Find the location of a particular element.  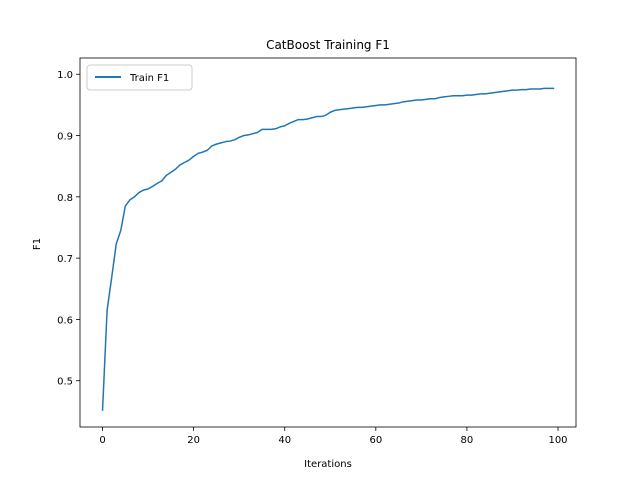

x-tick-label: 20 is located at coordinates (193, 440).